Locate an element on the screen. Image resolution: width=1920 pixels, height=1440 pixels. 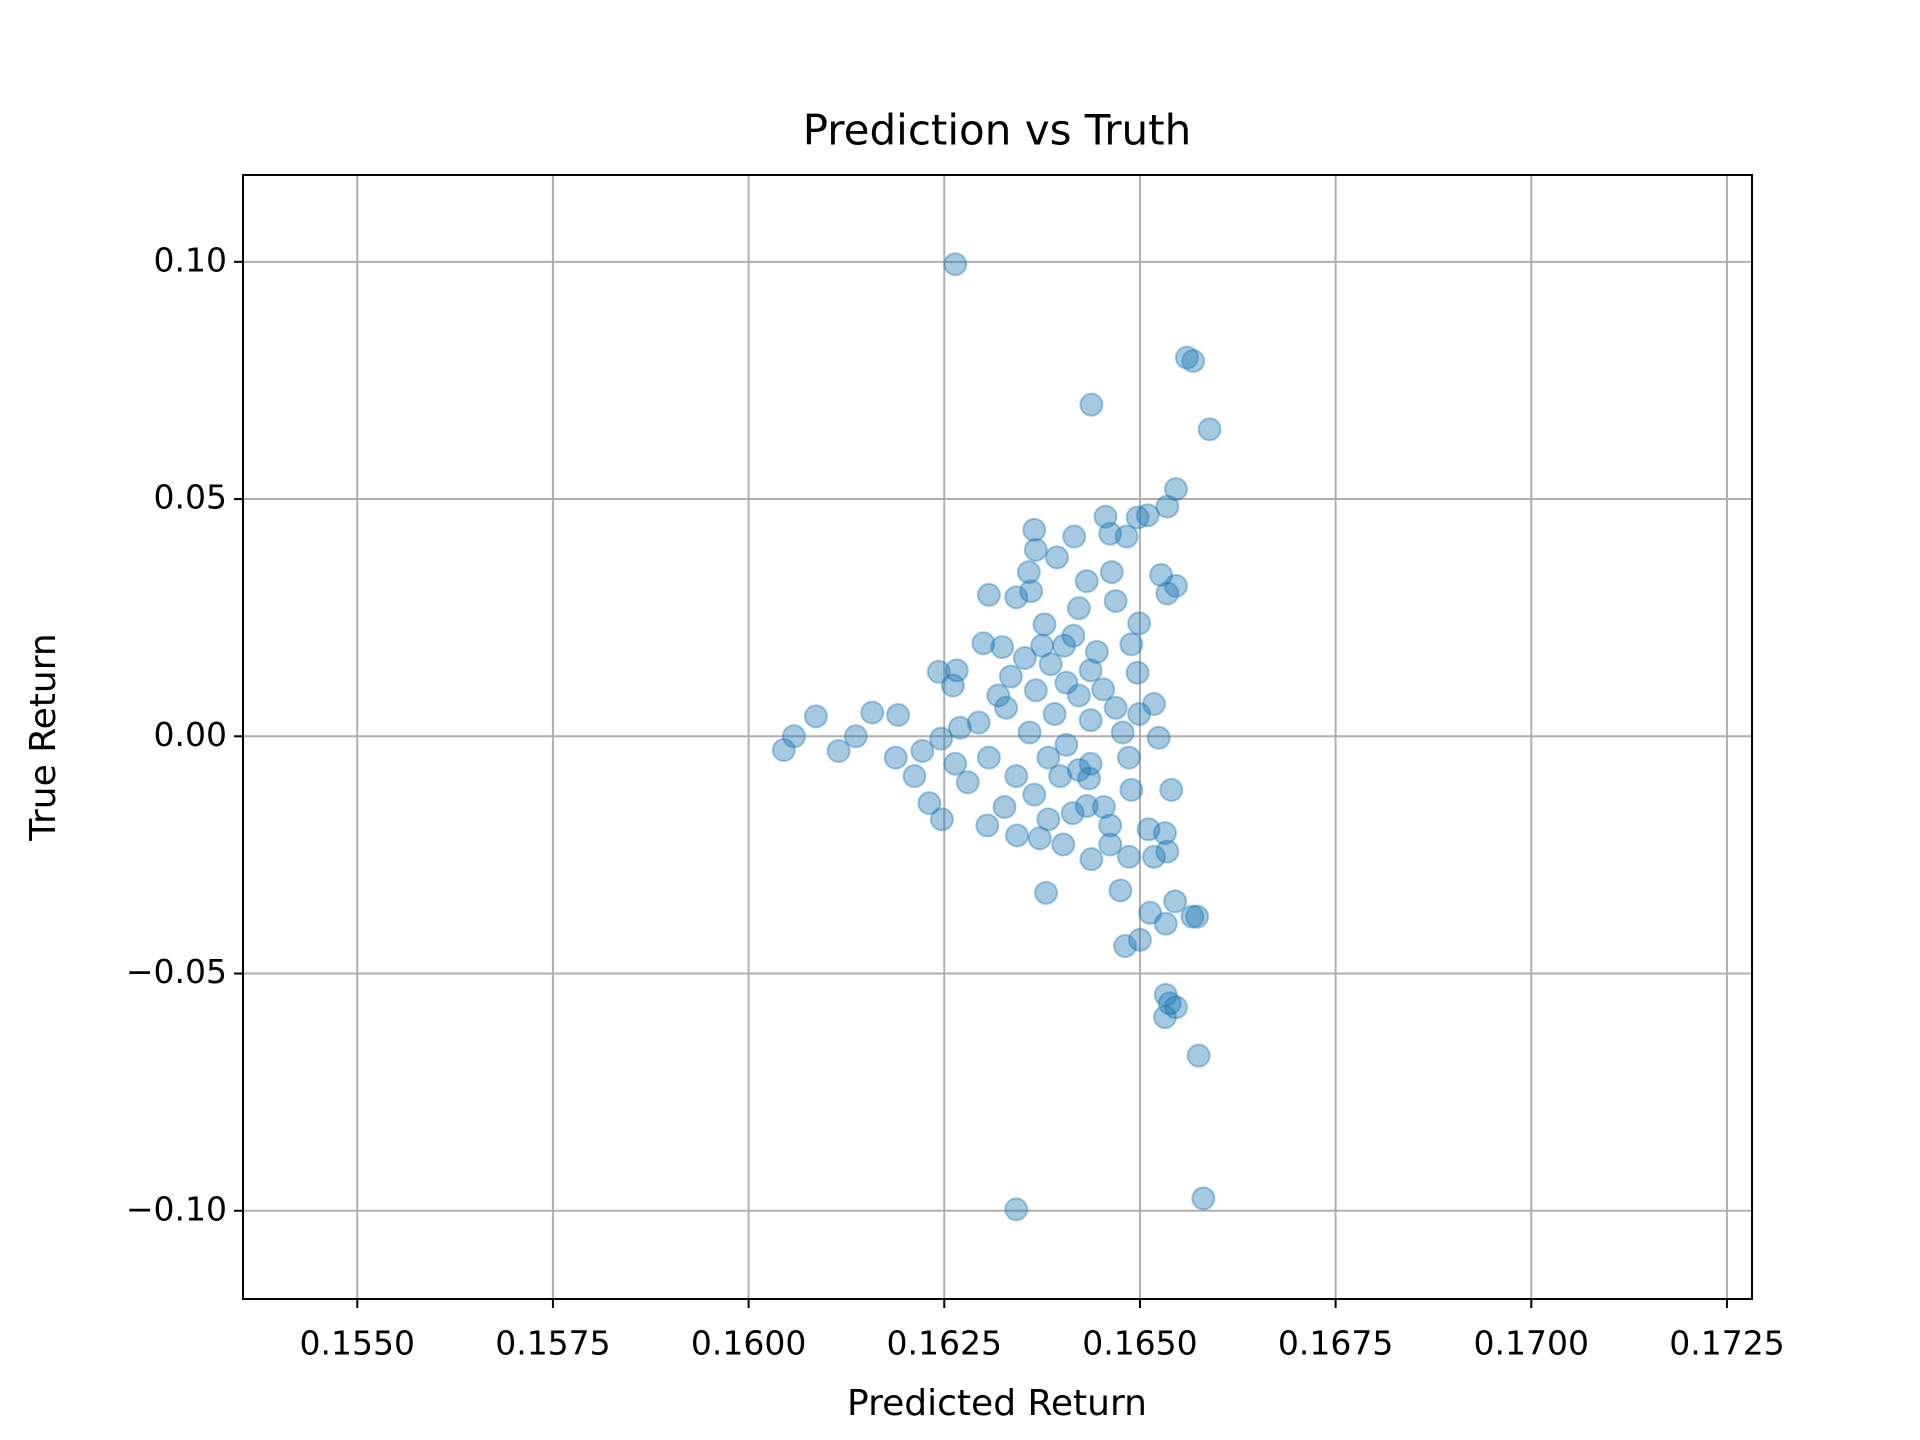
chart-title: Prediction vs Truth is located at coordinates (997, 130).